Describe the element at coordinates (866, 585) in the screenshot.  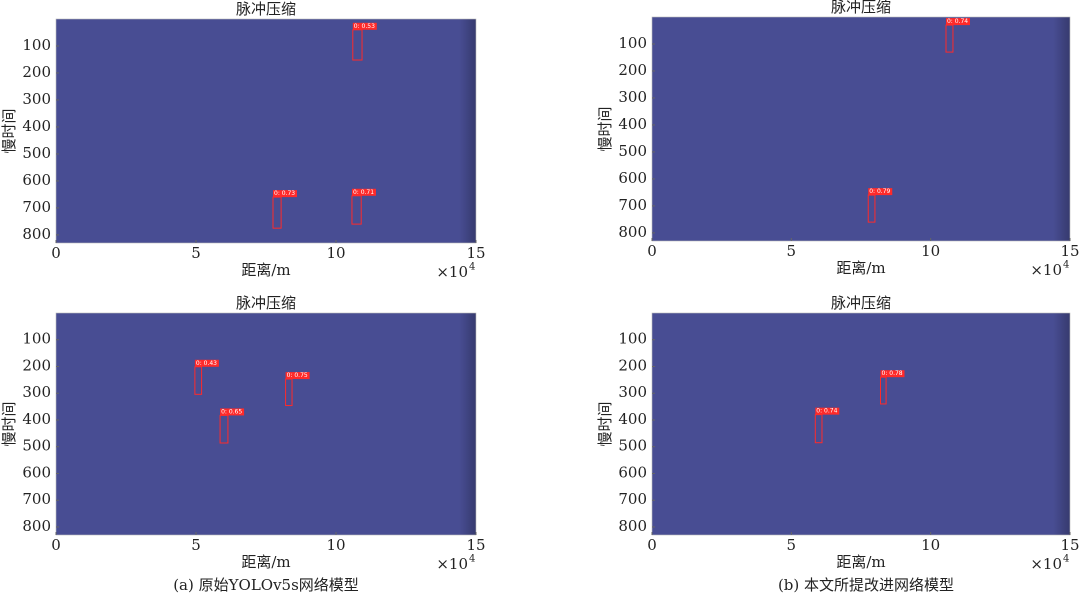
I see `caption: (b) 本文所提改进网络模型` at that location.